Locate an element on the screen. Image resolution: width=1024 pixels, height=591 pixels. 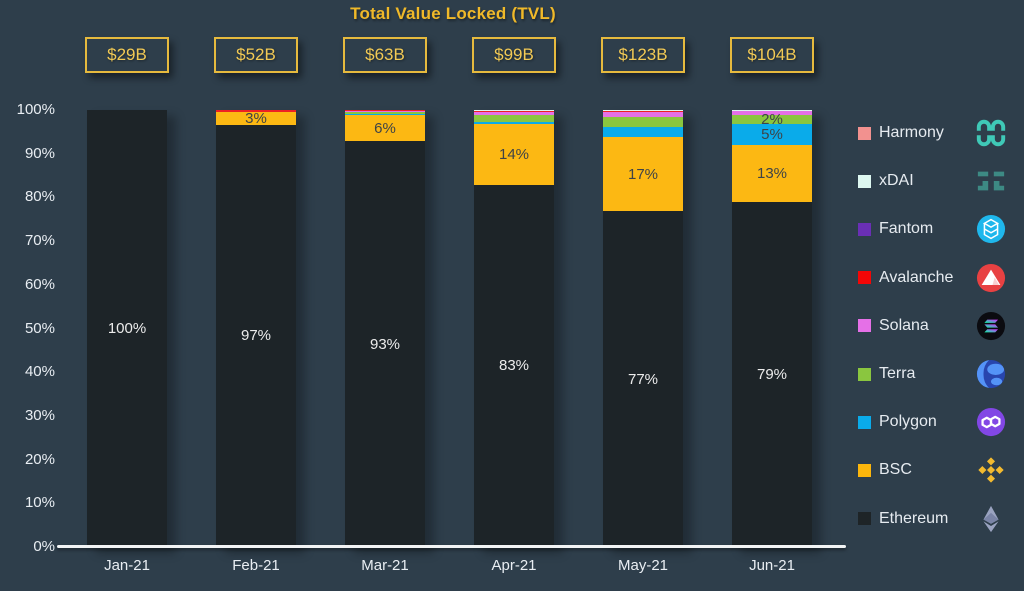
fantom-icon is located at coordinates (991, 229).